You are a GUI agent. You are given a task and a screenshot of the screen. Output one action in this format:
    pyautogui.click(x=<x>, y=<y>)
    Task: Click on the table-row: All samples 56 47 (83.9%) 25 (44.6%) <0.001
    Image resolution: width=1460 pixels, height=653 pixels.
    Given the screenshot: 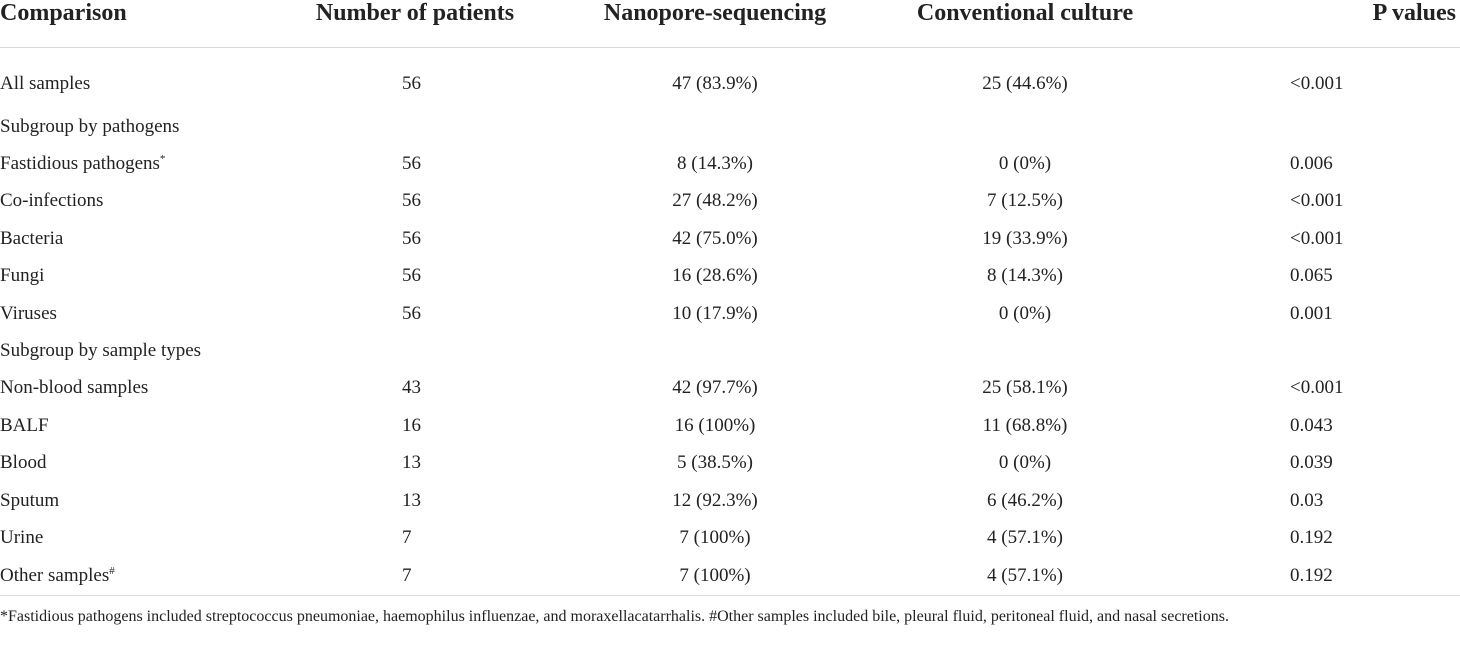 What is the action you would take?
    pyautogui.click(x=730, y=78)
    